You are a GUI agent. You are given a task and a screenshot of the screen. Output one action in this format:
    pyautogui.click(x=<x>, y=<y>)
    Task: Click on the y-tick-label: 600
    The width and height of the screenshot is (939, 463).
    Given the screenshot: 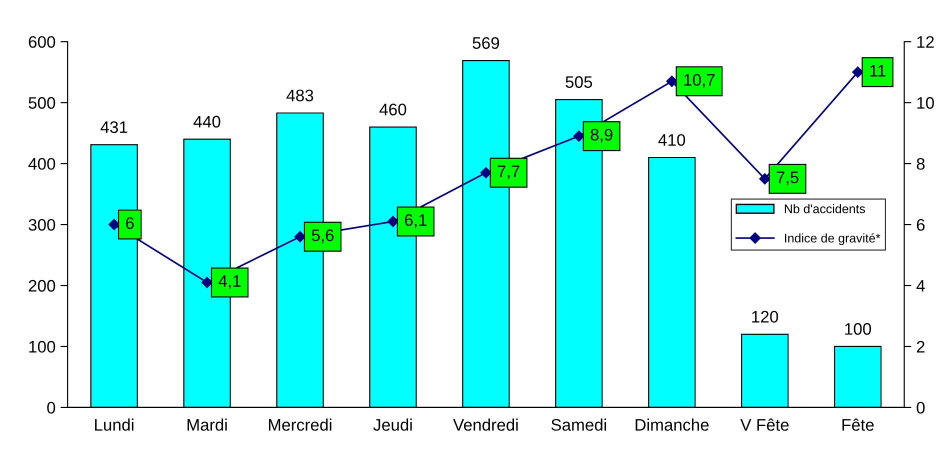 What is the action you would take?
    pyautogui.click(x=42, y=42)
    